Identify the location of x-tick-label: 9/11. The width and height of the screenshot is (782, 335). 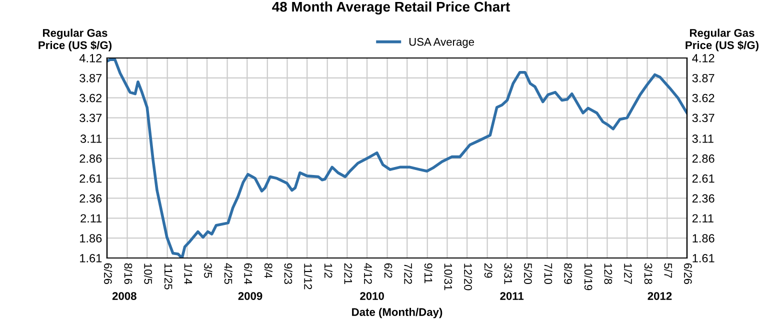
(428, 273).